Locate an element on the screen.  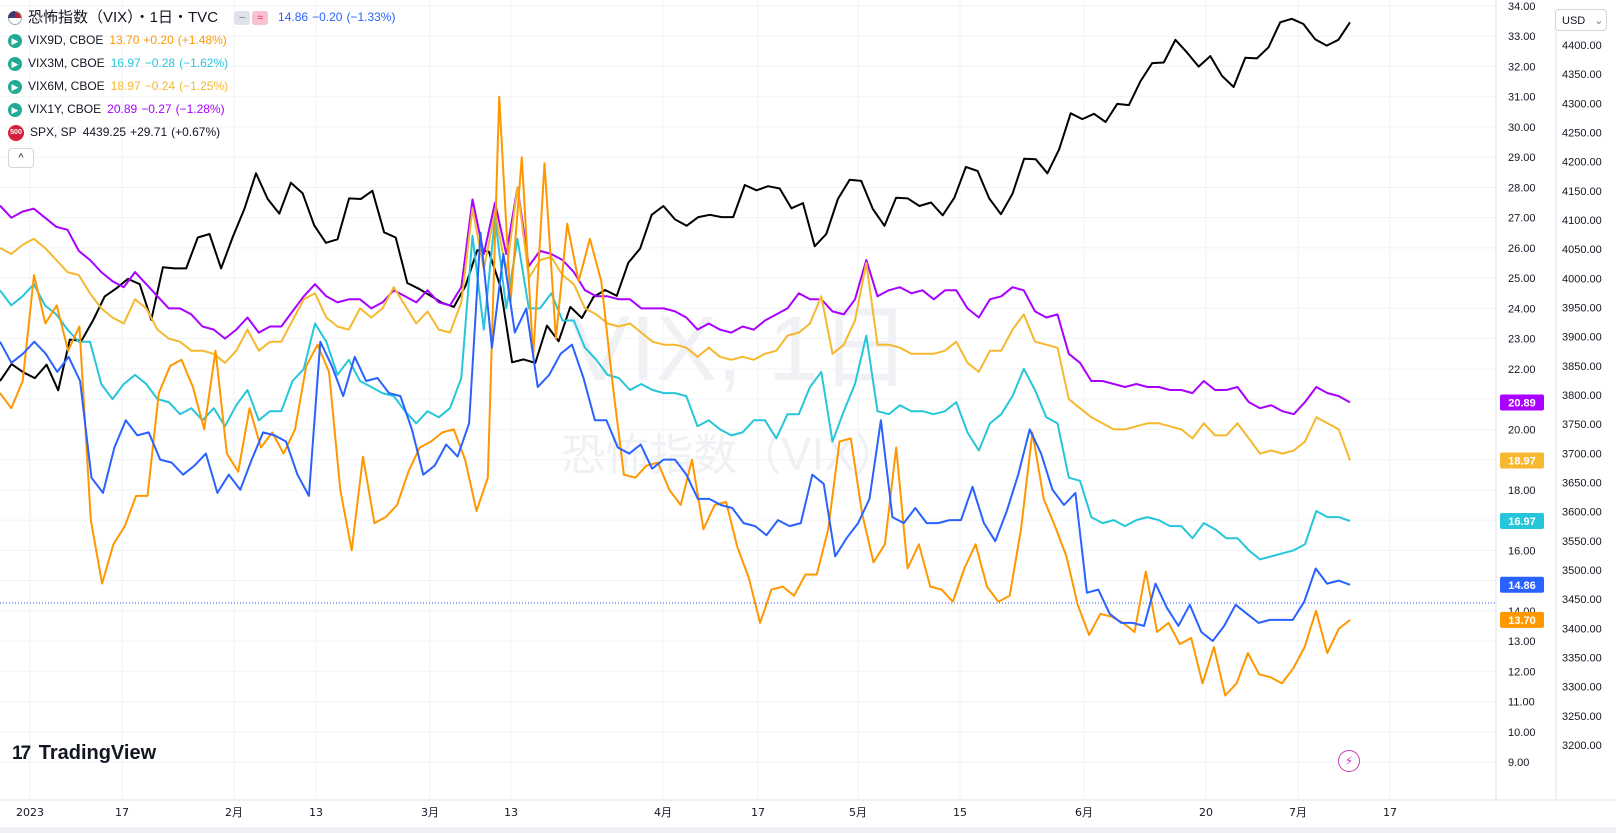
chart-mode-chips: − ≈ is located at coordinates (252, 17).